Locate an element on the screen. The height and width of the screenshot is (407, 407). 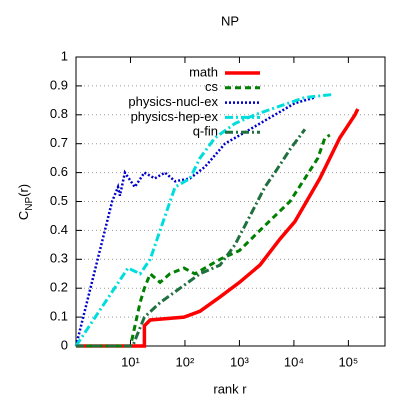
legend-label: cs is located at coordinates (212, 86).